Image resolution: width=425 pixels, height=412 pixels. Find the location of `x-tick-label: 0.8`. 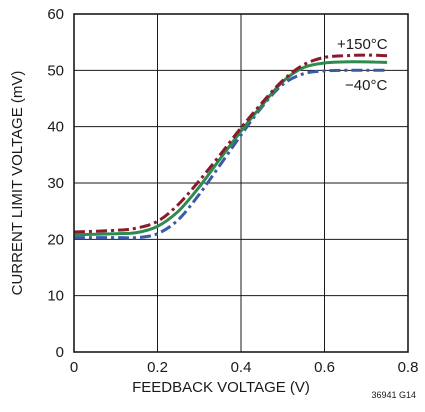

x-tick-label: 0.8 is located at coordinates (408, 367).